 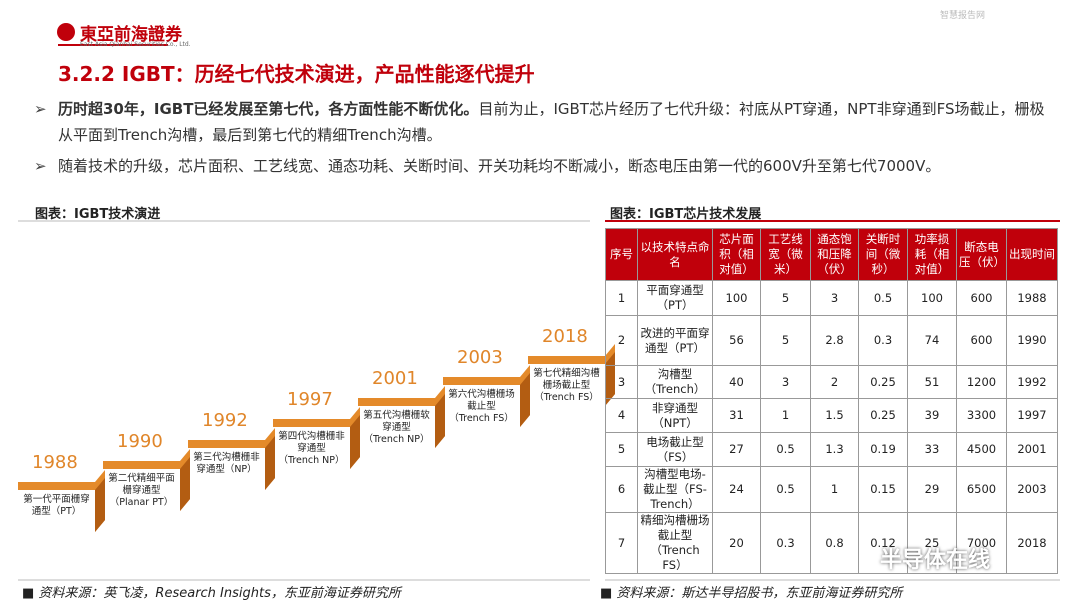 What do you see at coordinates (1032, 489) in the screenshot?
I see `cell: 2003` at bounding box center [1032, 489].